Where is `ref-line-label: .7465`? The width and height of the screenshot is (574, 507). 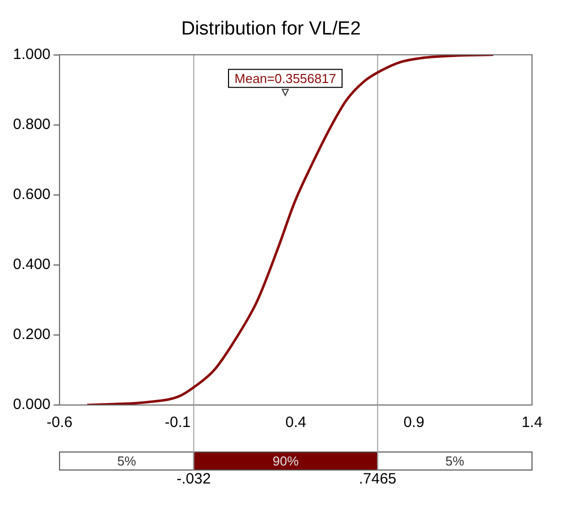
ref-line-label: .7465 is located at coordinates (377, 479).